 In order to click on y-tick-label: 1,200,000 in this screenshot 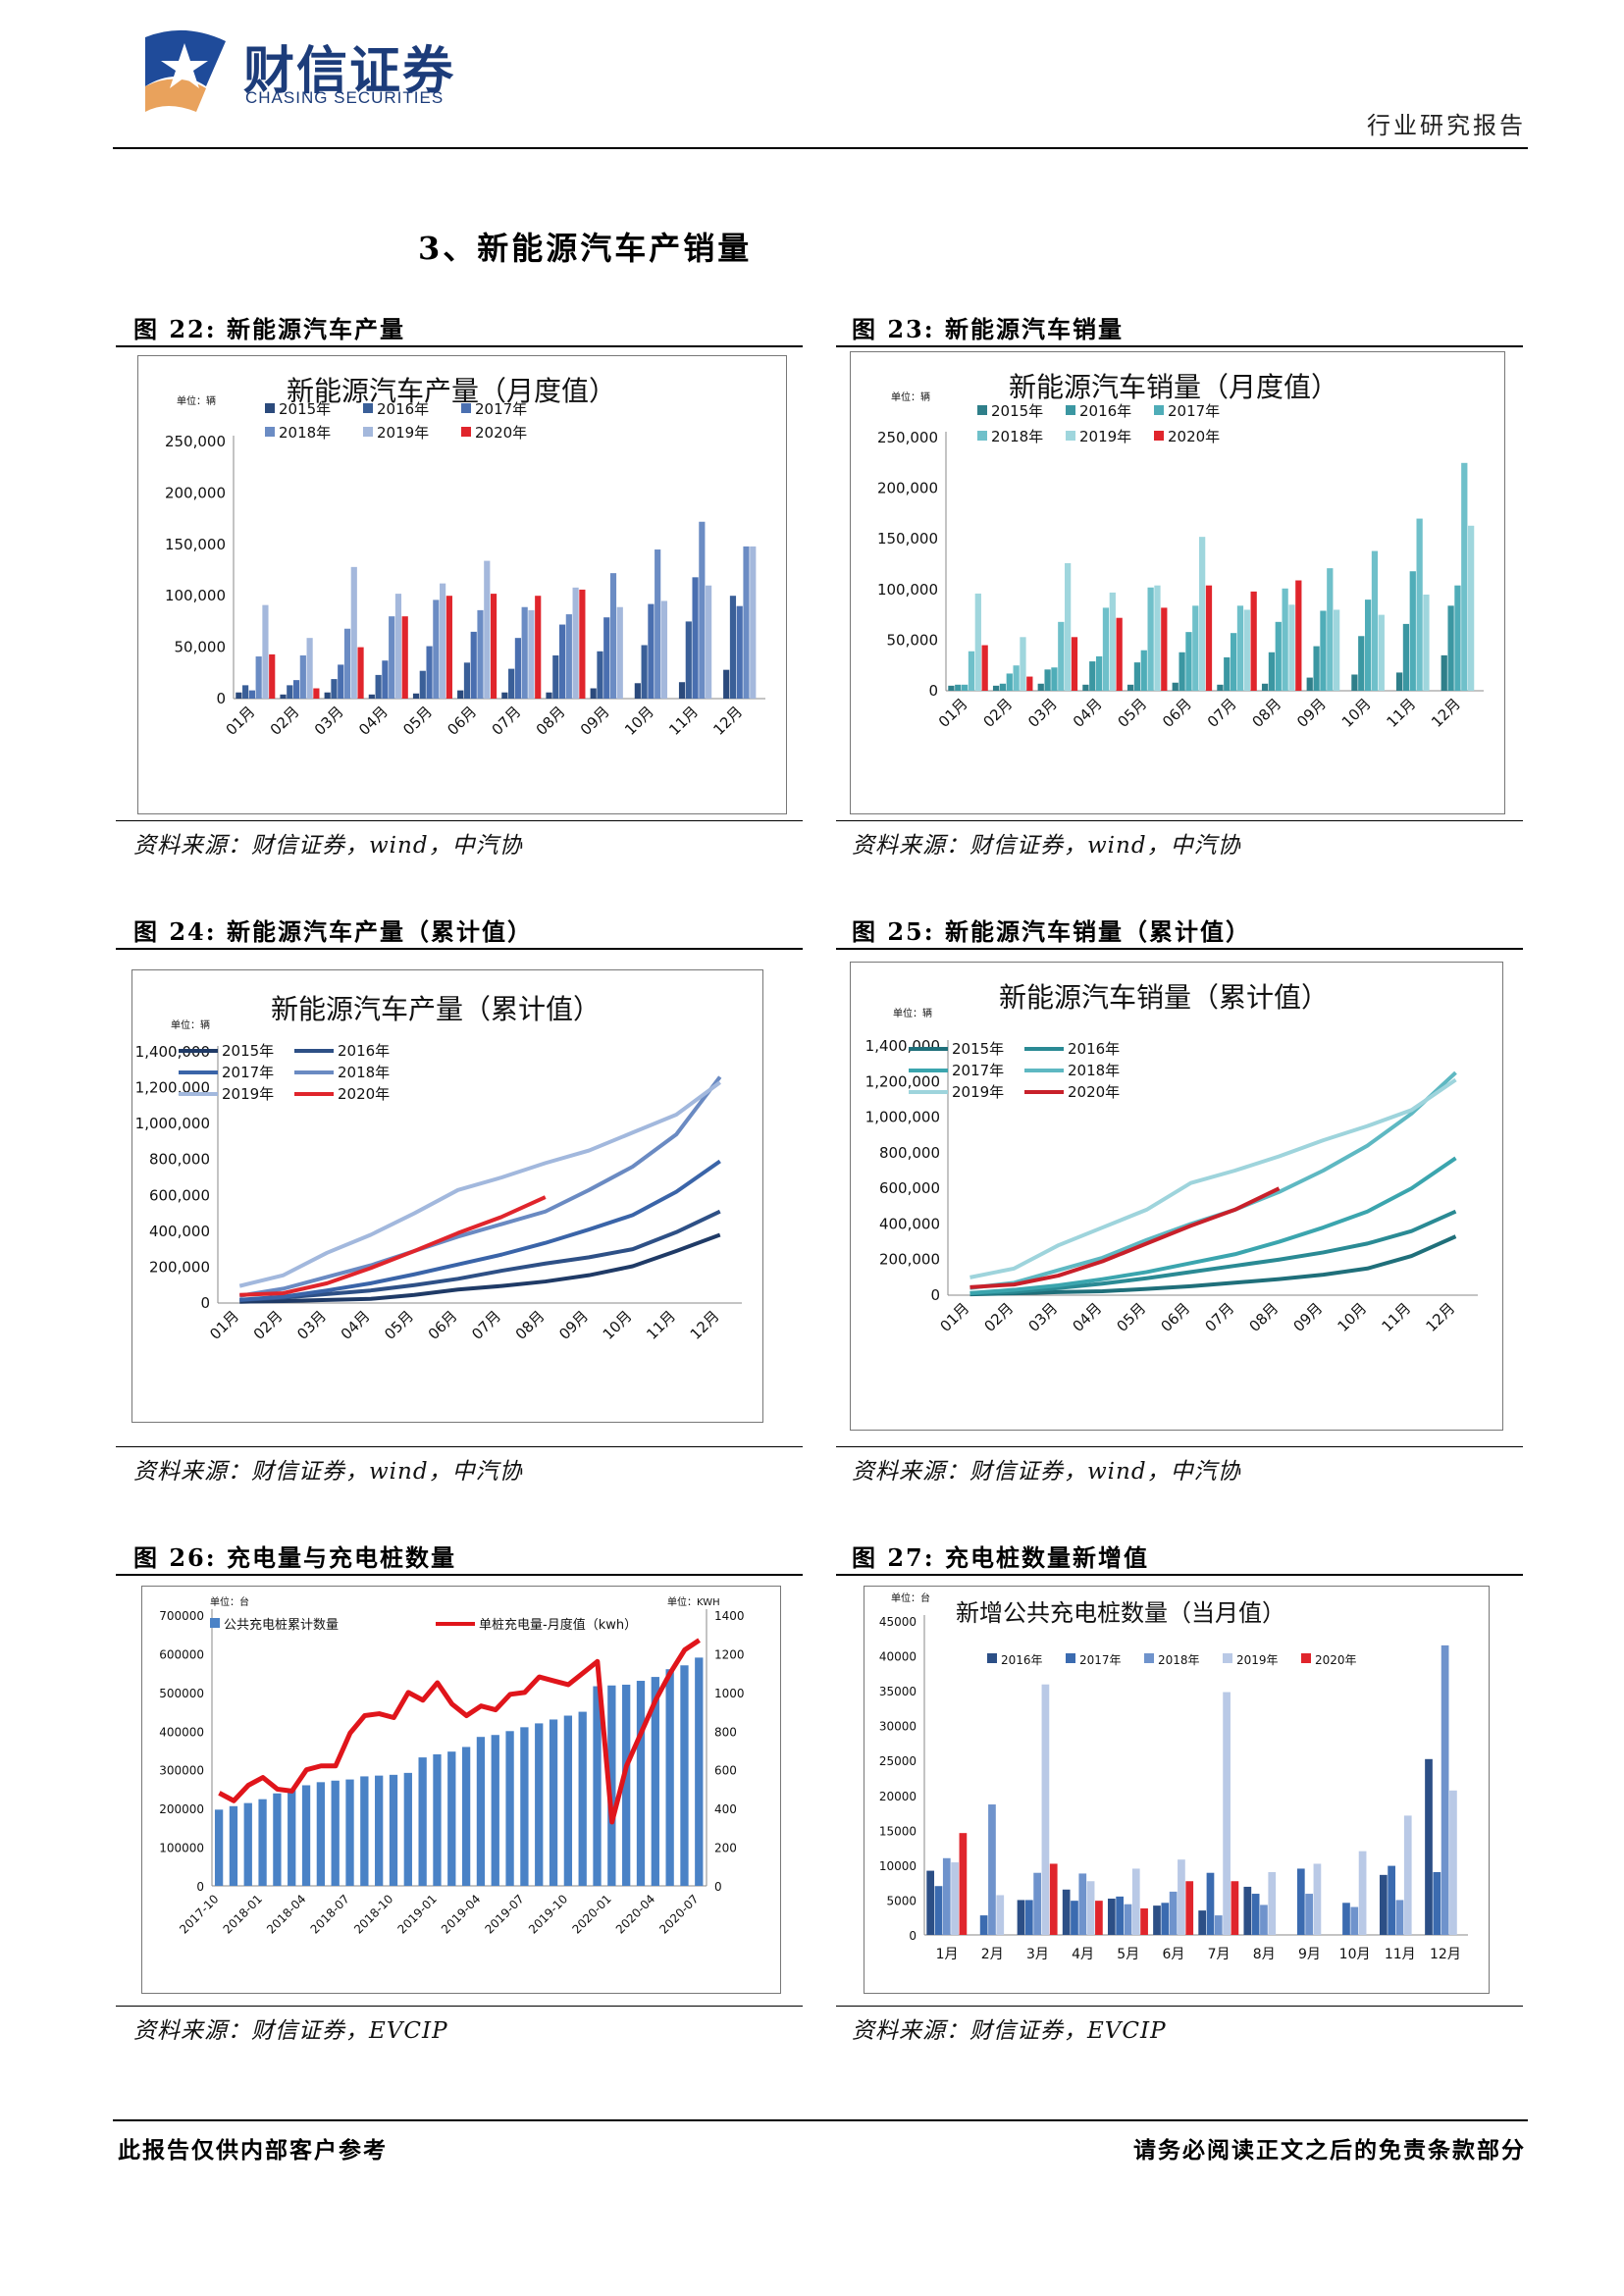, I will do `click(902, 1081)`.